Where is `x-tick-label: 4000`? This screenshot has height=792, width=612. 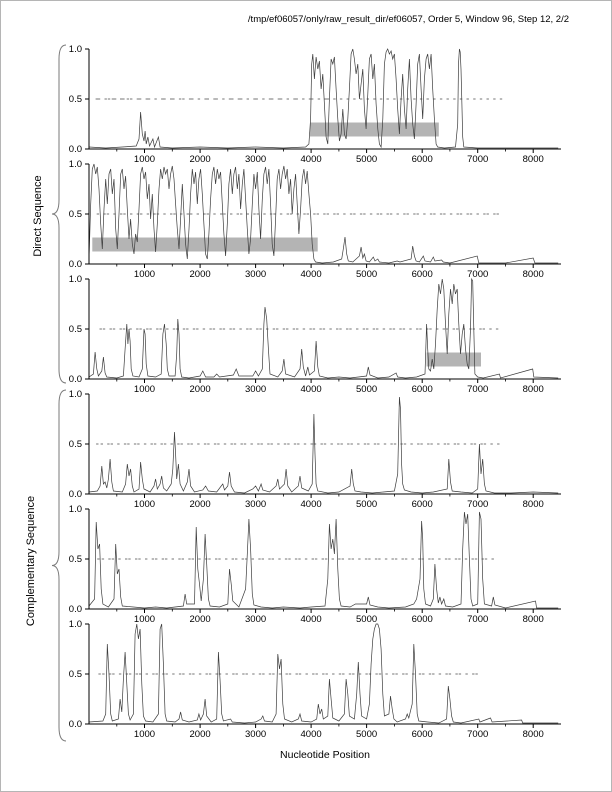 x-tick-label: 4000 is located at coordinates (311, 389).